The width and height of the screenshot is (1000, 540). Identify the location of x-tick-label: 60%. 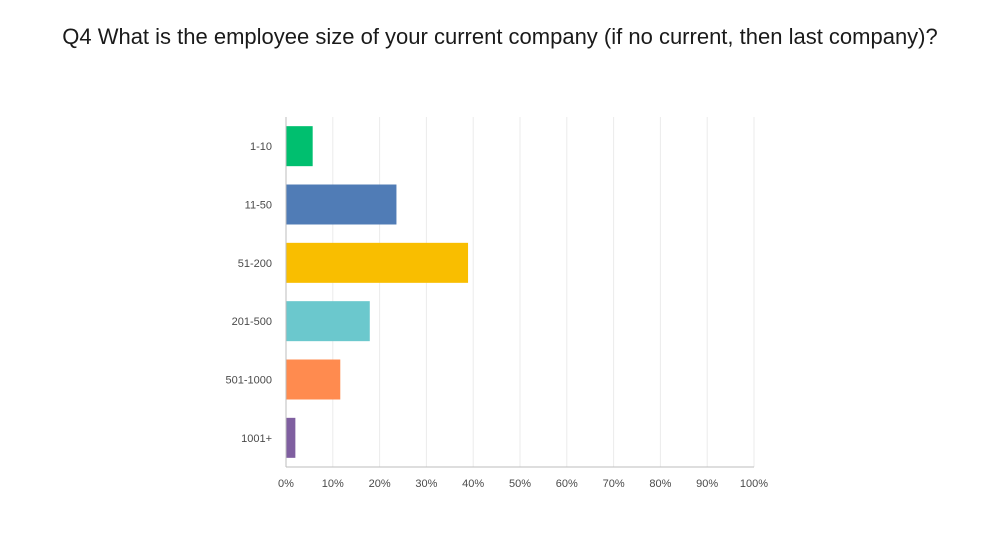
(567, 484).